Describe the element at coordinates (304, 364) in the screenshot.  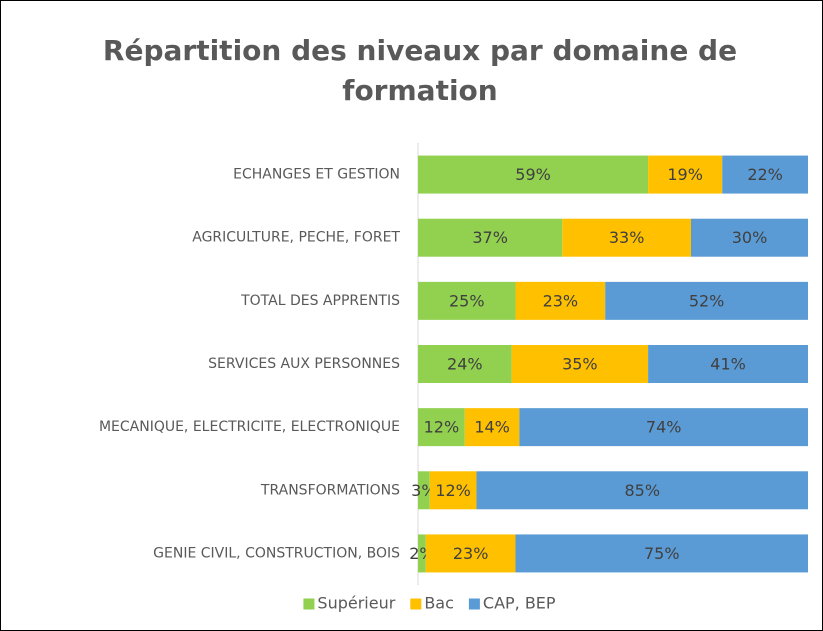
I see `y-tick-label: SERVICES AUX PERSONNES` at that location.